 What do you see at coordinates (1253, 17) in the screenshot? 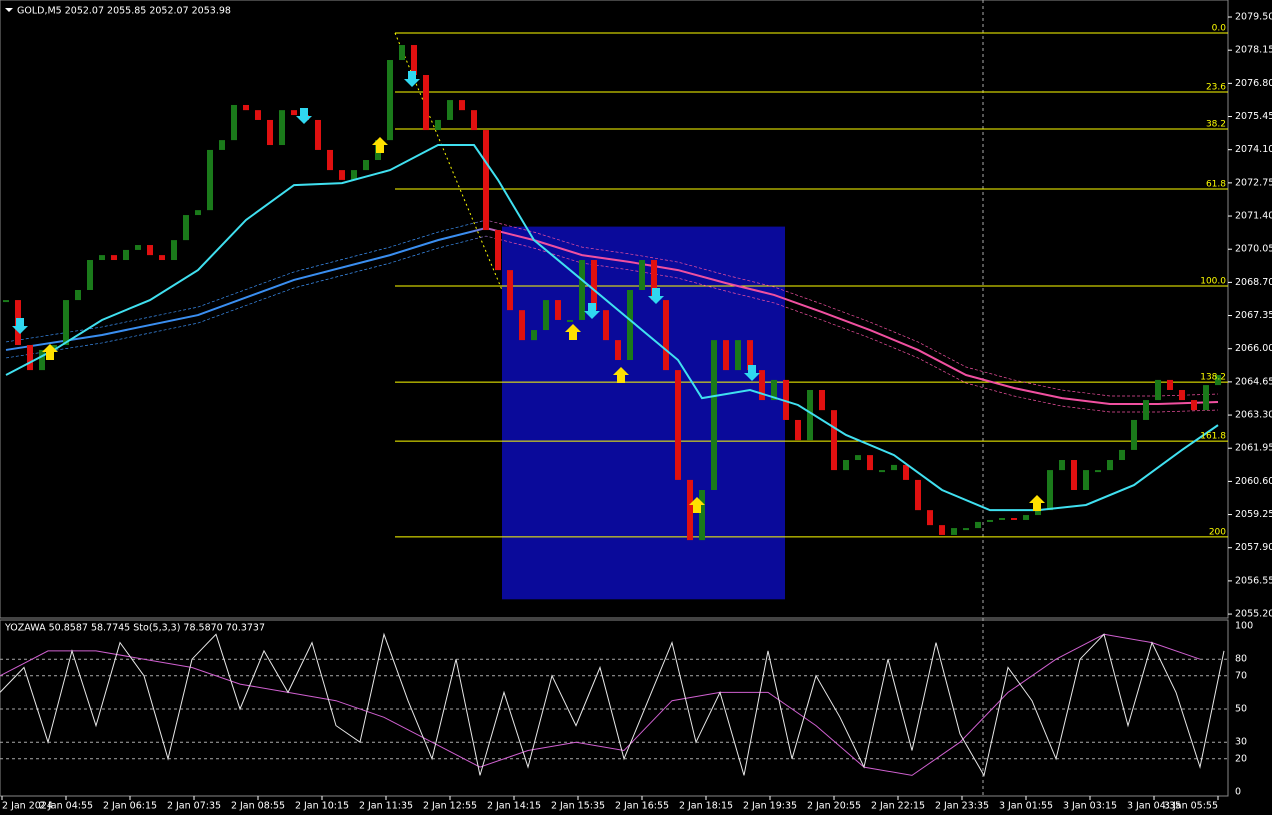
I see `y-tick-label: 2079.50` at bounding box center [1253, 17].